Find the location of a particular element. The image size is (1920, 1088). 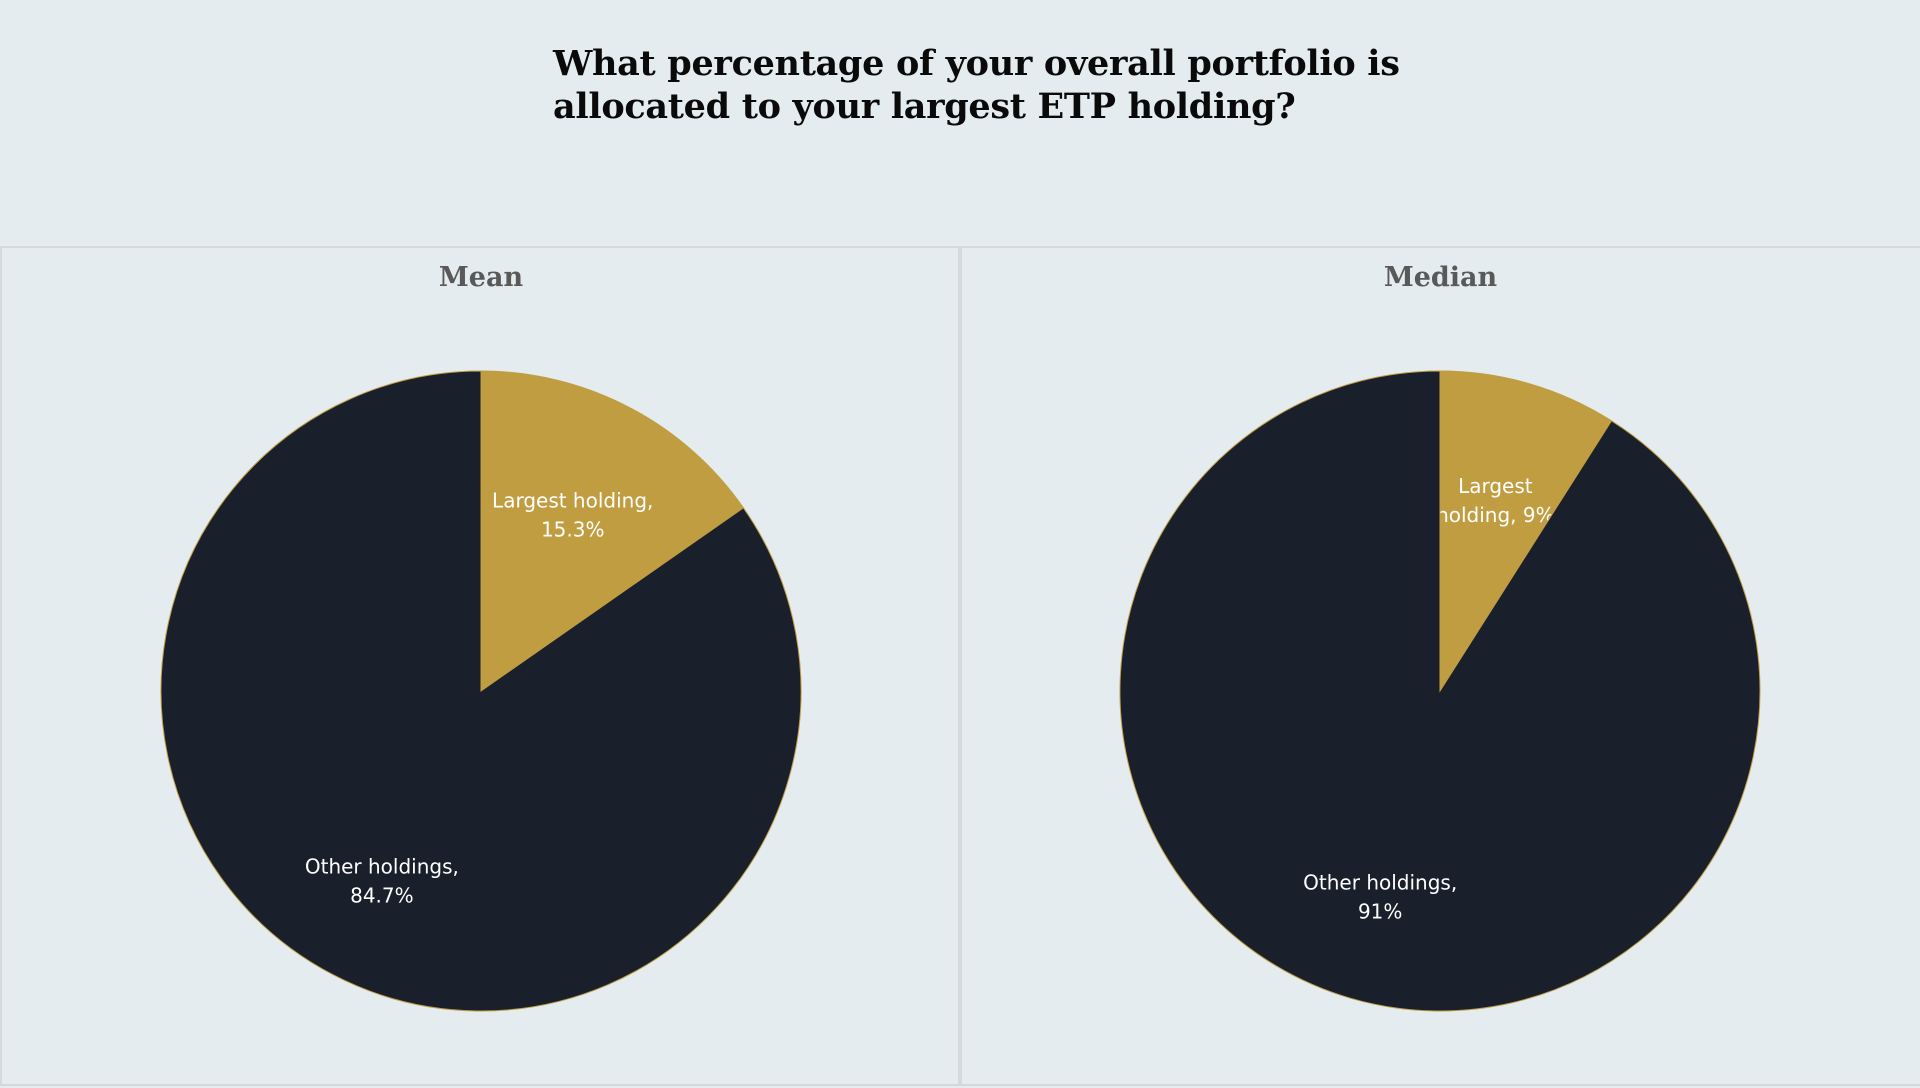

median-label-largest-holding-line-2: holding, 9% is located at coordinates (1495, 515).